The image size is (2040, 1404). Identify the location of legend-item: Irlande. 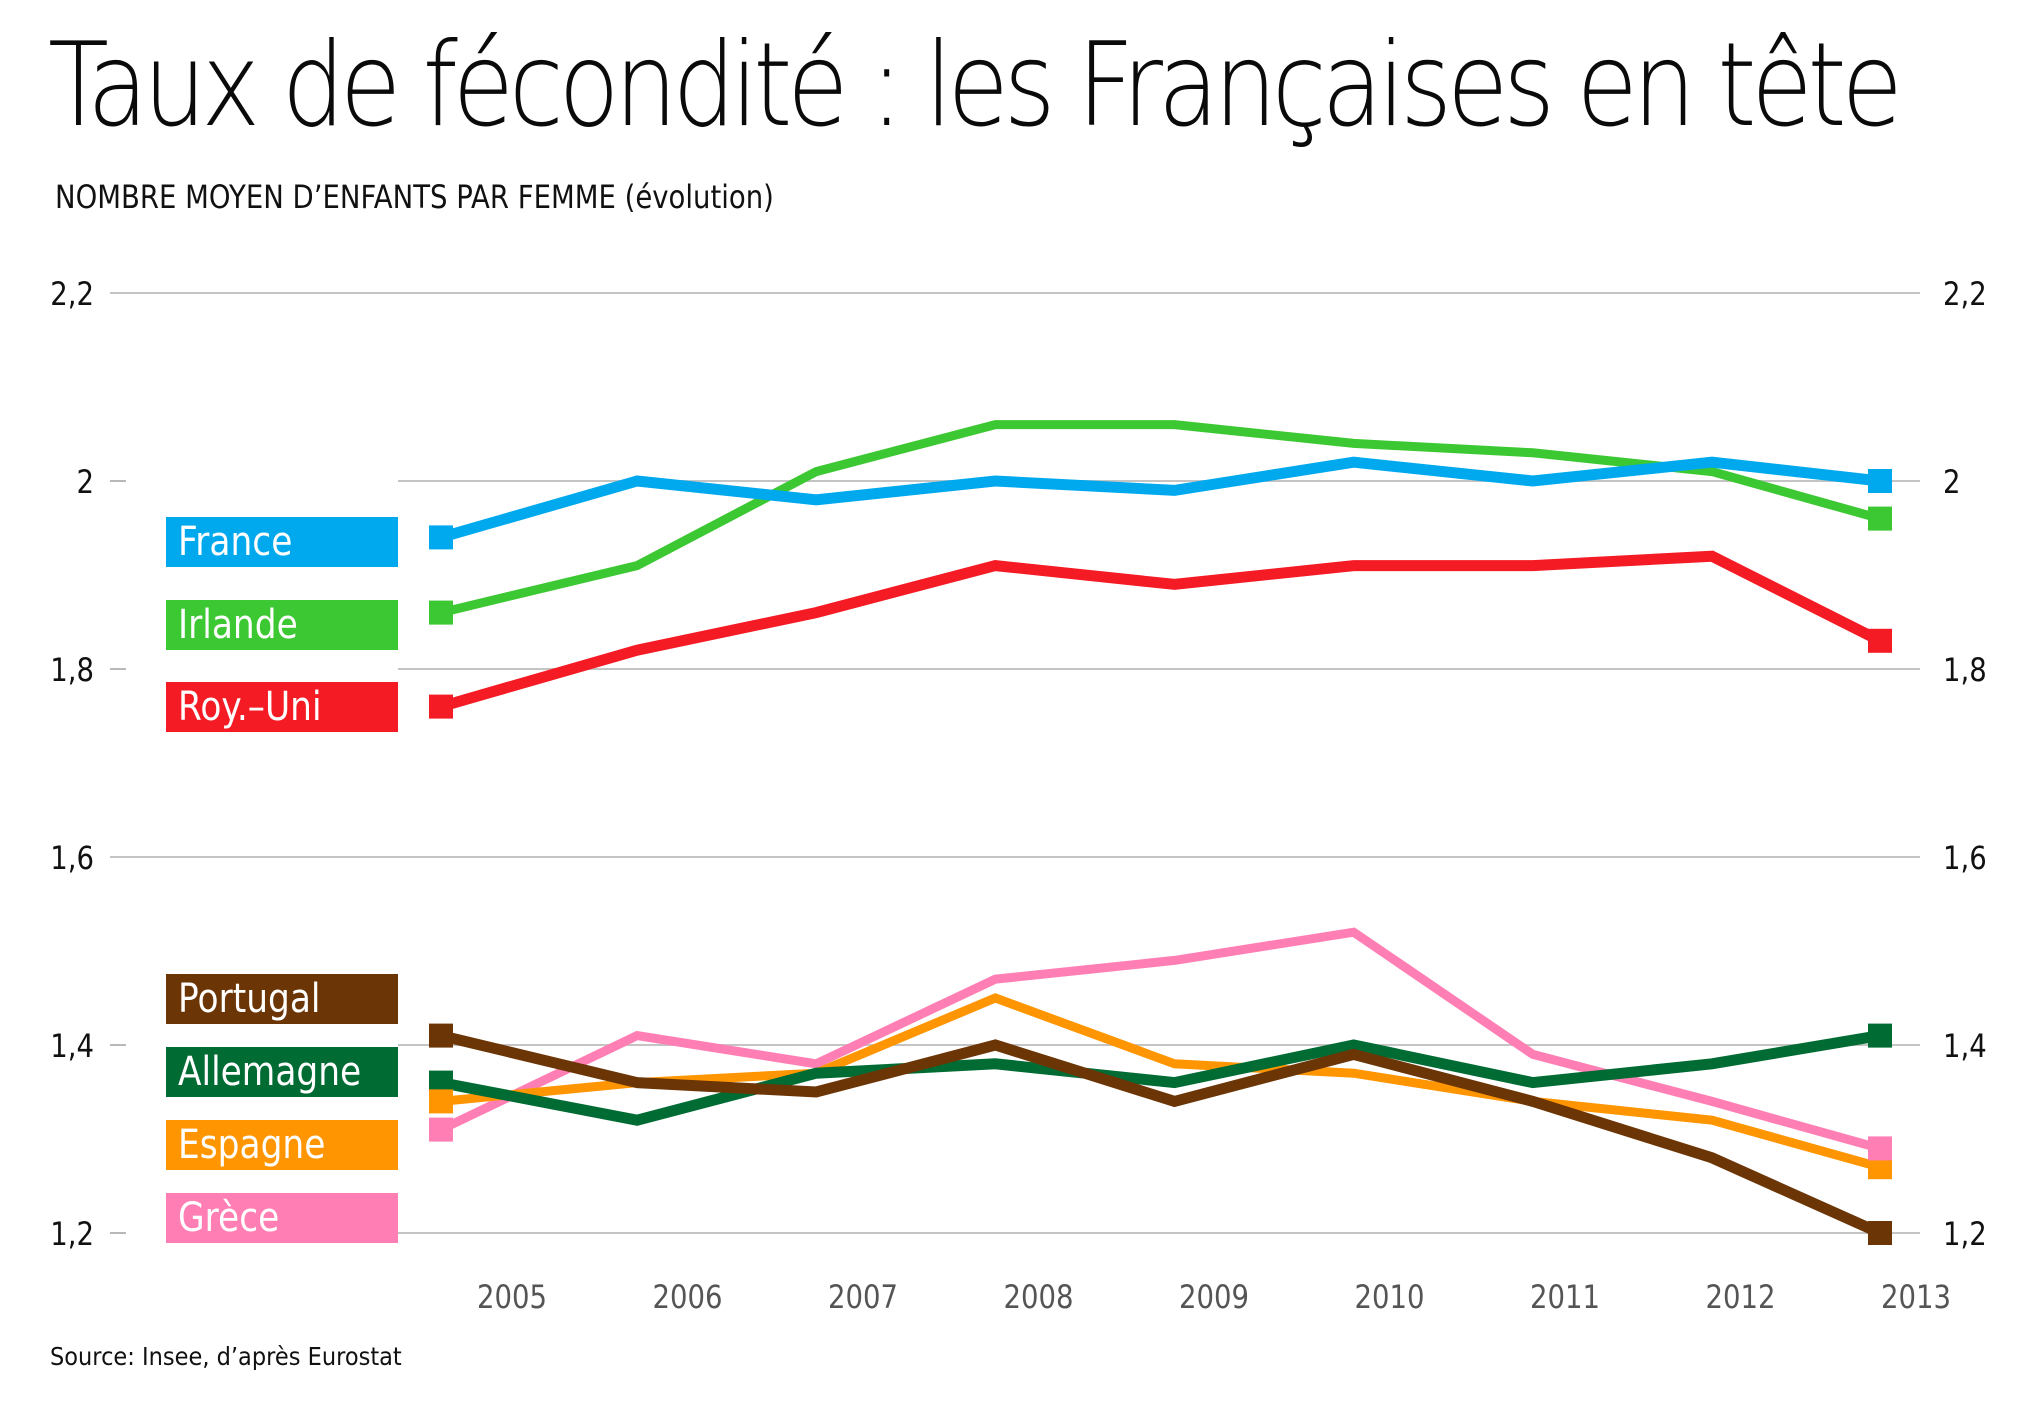
(282, 625).